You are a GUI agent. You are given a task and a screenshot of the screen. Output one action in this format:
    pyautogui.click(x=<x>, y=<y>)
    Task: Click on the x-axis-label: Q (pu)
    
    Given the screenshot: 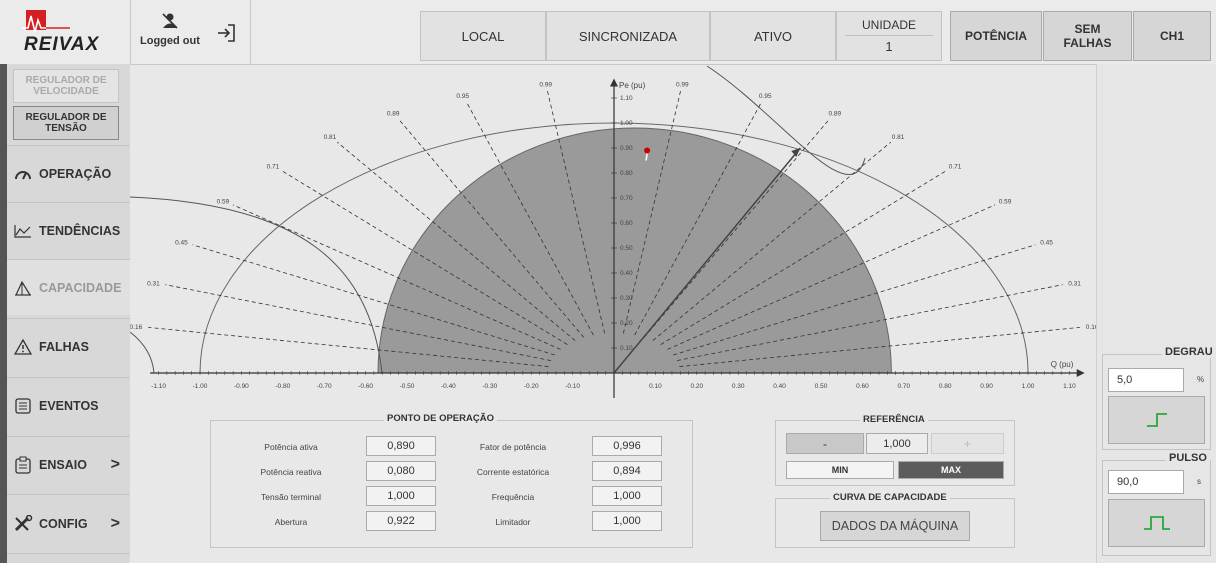 What is the action you would take?
    pyautogui.click(x=1062, y=364)
    